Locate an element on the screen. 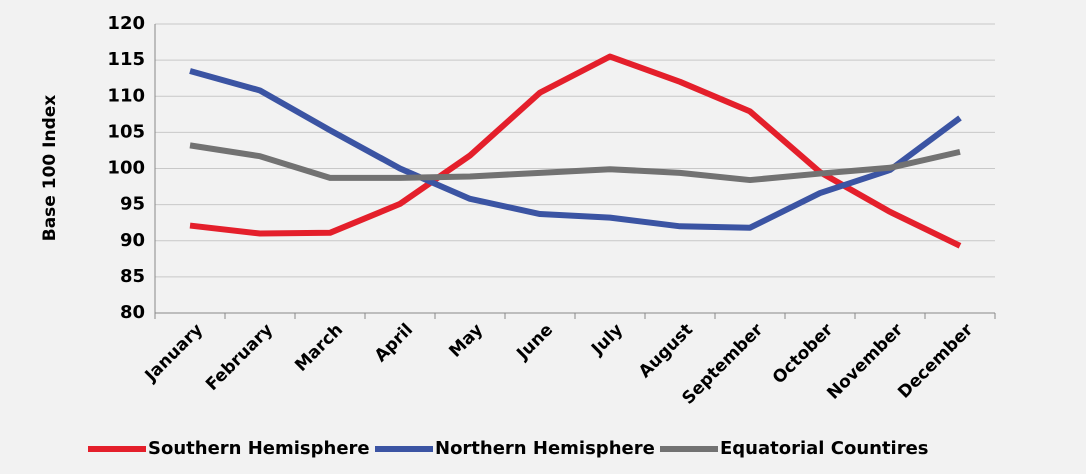 The height and width of the screenshot is (474, 1086). y-tick-label: 105 is located at coordinates (126, 131).